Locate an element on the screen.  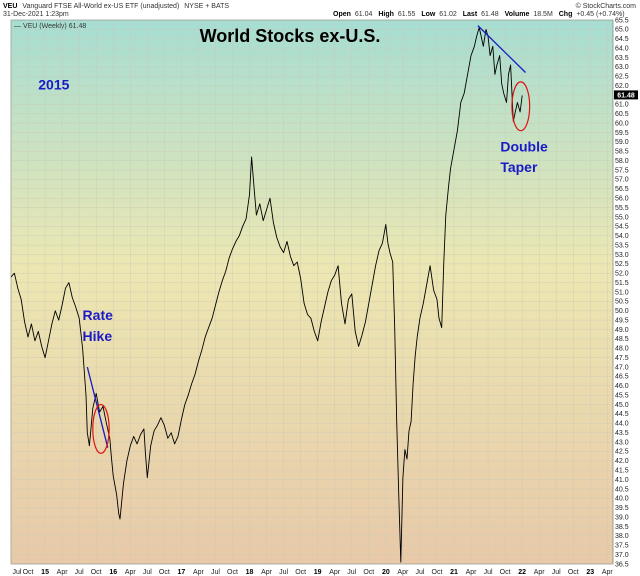
y-tick-label: 49.0 is located at coordinates (622, 330).